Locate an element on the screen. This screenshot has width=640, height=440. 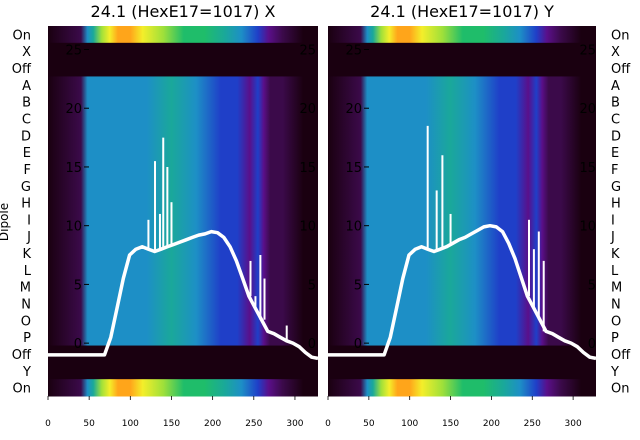
row-label: O is located at coordinates (616, 321).